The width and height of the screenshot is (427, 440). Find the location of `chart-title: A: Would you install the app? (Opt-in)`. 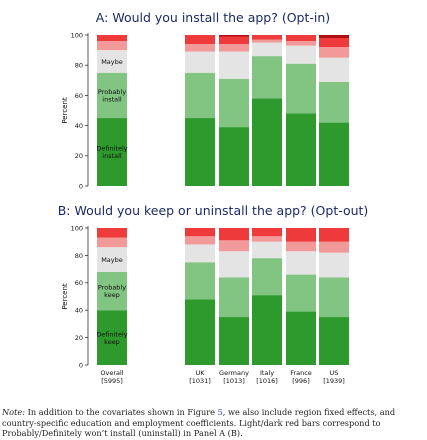

chart-title: A: Would you install the app? (Opt-in) is located at coordinates (213, 17).